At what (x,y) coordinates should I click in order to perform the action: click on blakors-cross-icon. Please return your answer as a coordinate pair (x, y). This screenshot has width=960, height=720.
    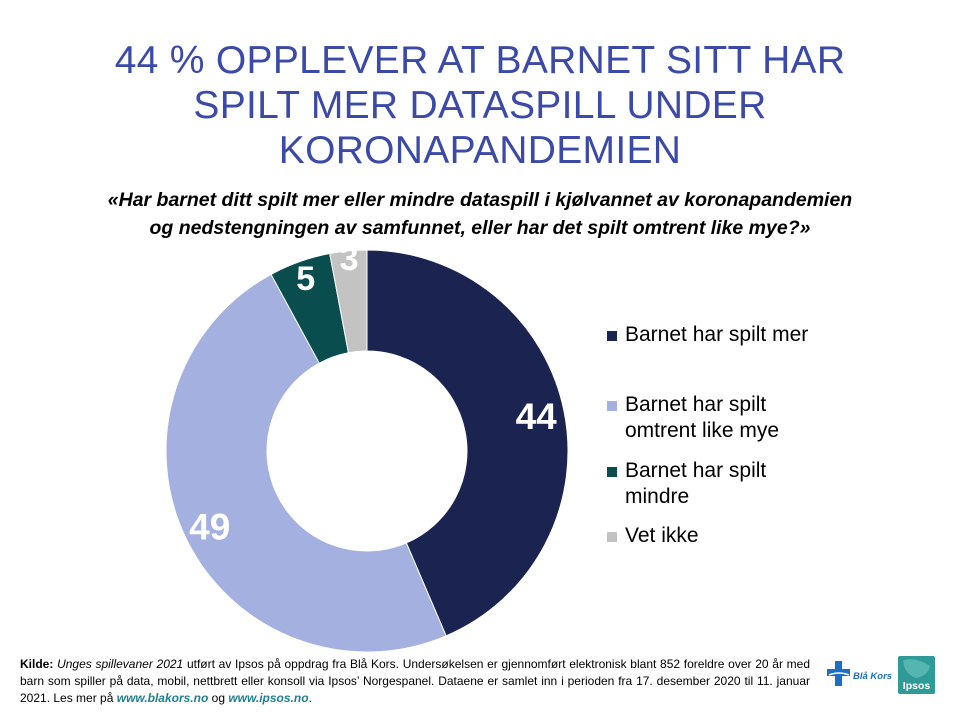
    Looking at the image, I should click on (838, 673).